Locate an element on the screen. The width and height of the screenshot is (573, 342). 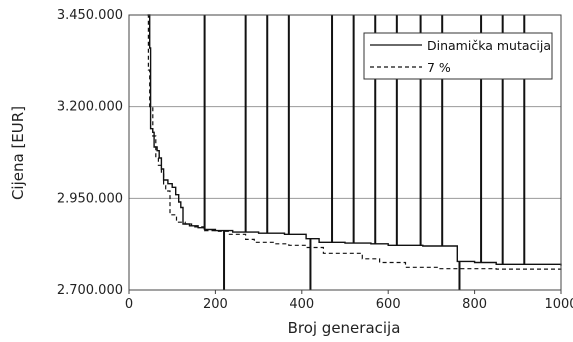
y-axis-title: Cijena [EUR] is located at coordinates (18, 153).